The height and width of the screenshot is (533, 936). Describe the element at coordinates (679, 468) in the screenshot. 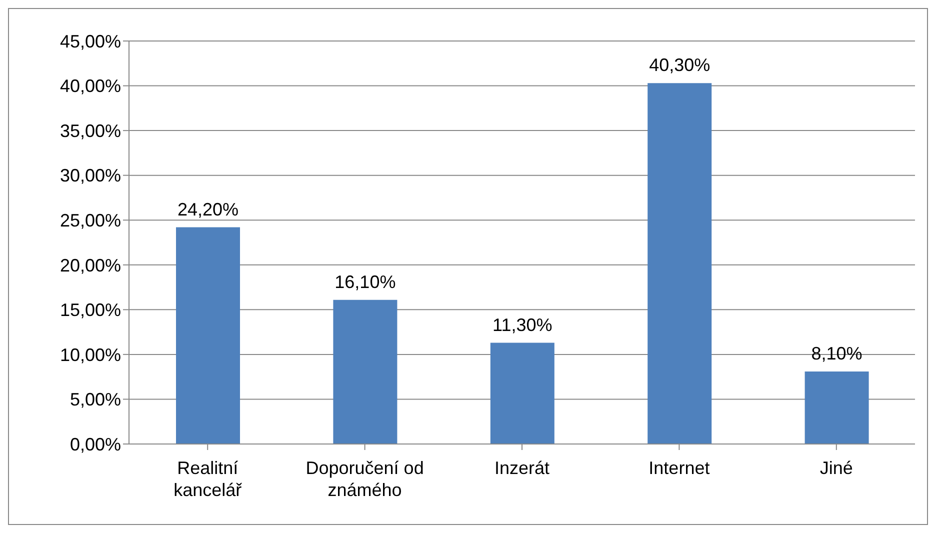

I see `x-tick-label: Internet` at that location.